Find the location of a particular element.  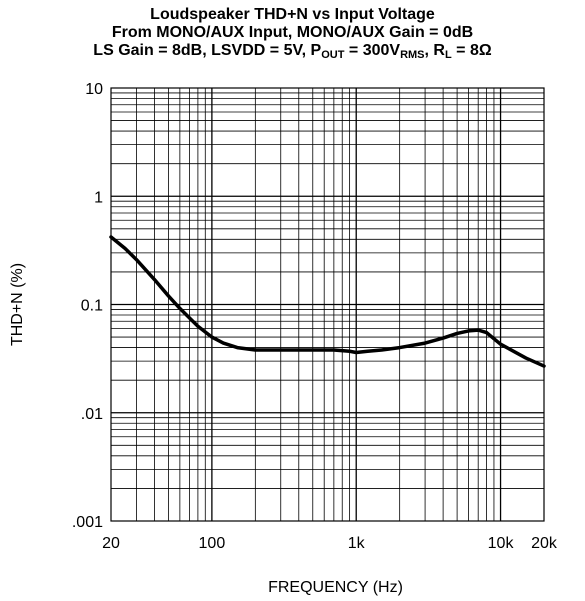

y-axis-label: THD+N (%) is located at coordinates (17, 304).